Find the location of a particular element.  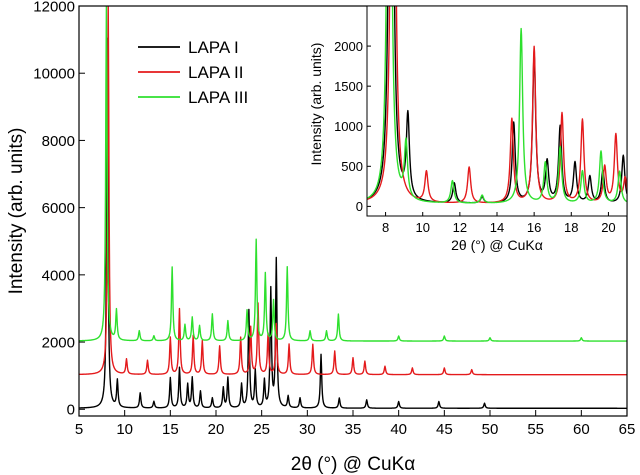

legend-label-lapa-iii: LAPA III is located at coordinates (218, 97).